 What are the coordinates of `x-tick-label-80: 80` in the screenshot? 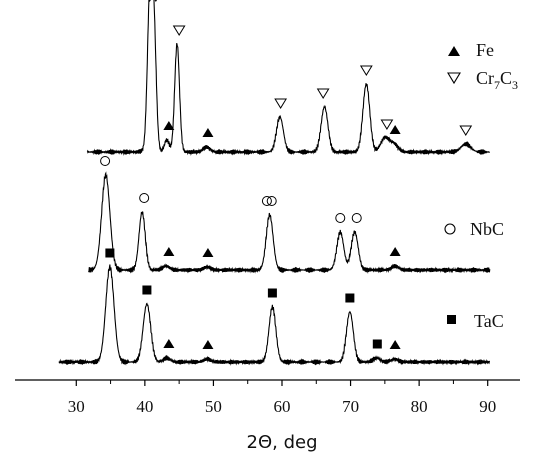 It's located at (419, 406).